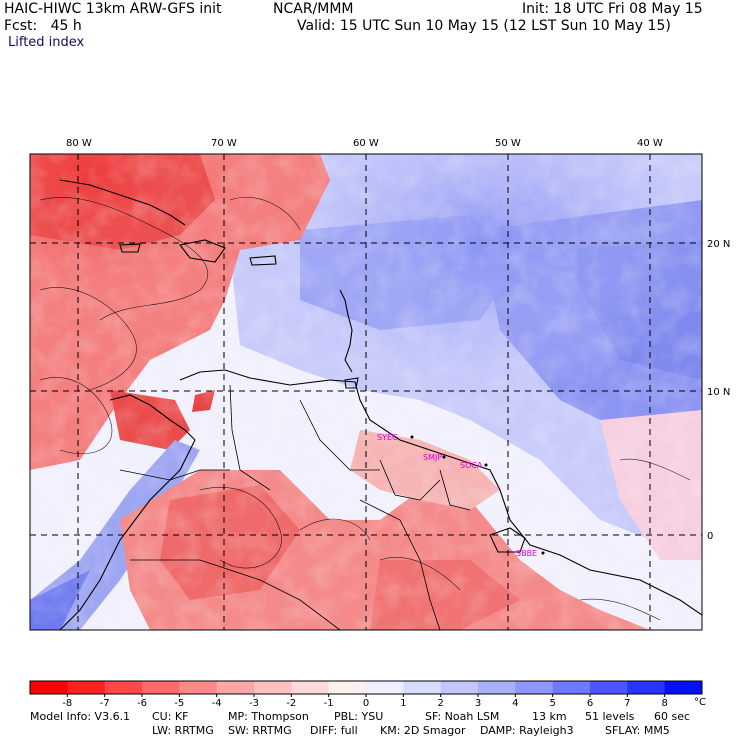 The width and height of the screenshot is (740, 740). Describe the element at coordinates (432, 457) in the screenshot. I see `station-smjp: SMJP` at that location.